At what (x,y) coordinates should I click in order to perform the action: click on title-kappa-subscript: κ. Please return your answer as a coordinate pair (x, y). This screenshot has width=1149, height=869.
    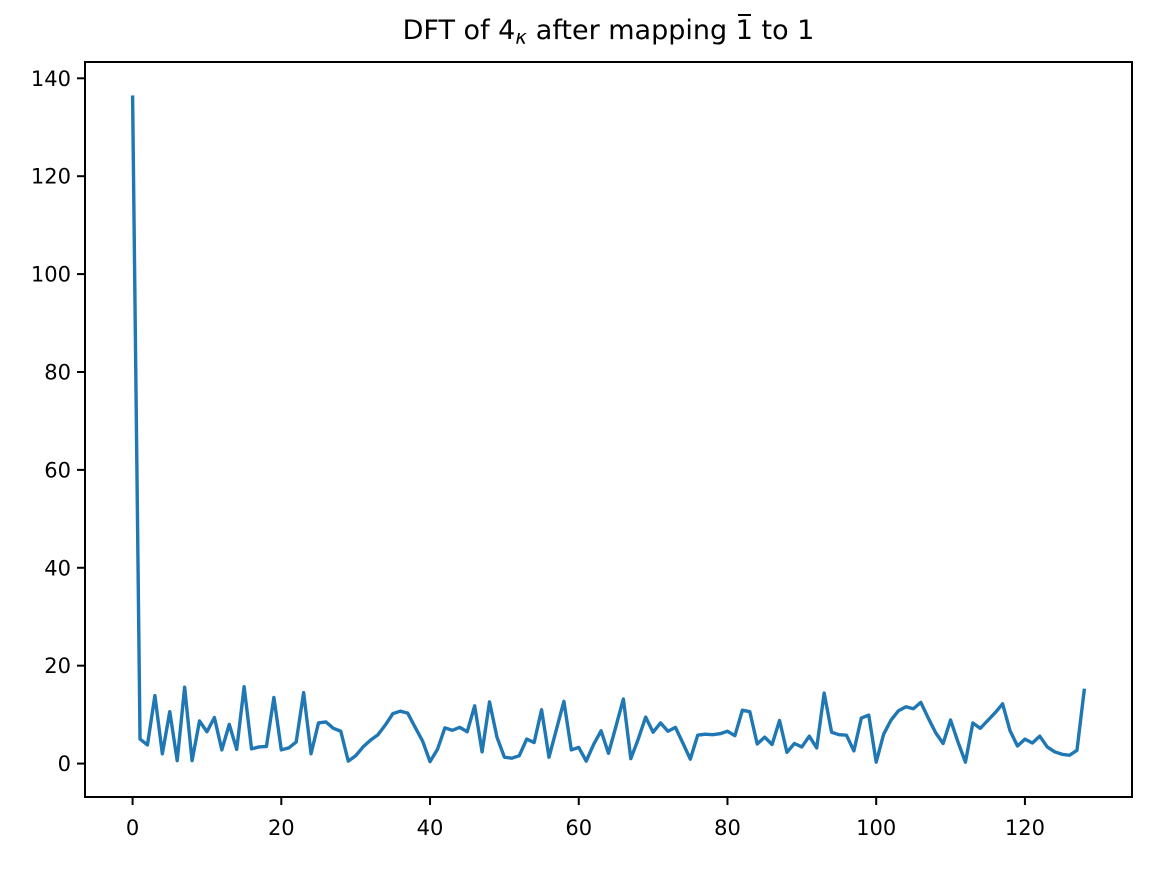
    Looking at the image, I should click on (521, 37).